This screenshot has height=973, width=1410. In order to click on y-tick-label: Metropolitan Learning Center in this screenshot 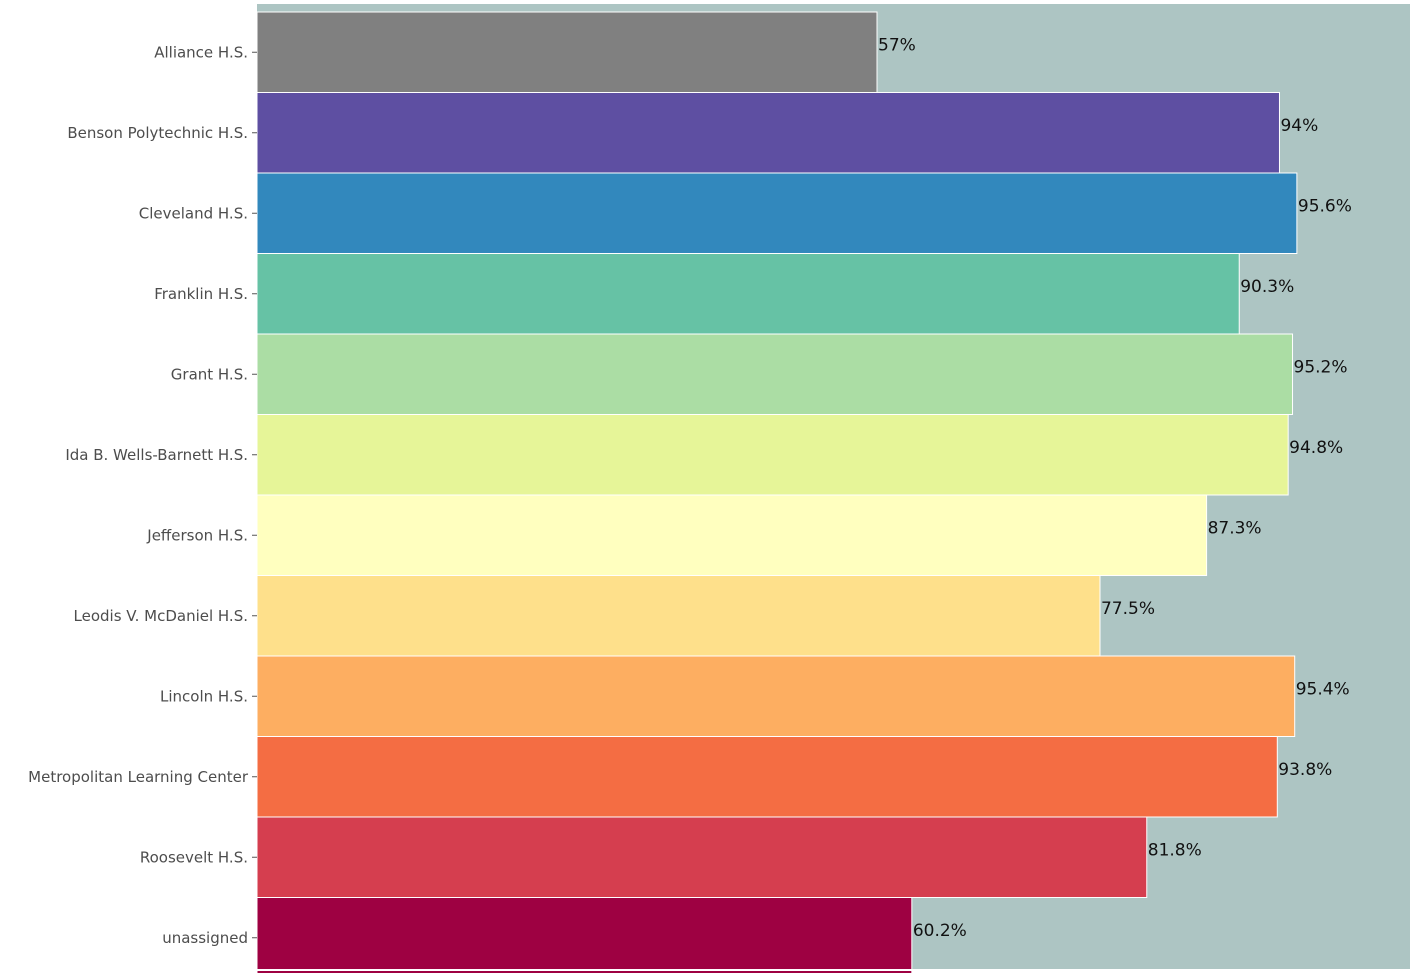, I will do `click(138, 777)`.